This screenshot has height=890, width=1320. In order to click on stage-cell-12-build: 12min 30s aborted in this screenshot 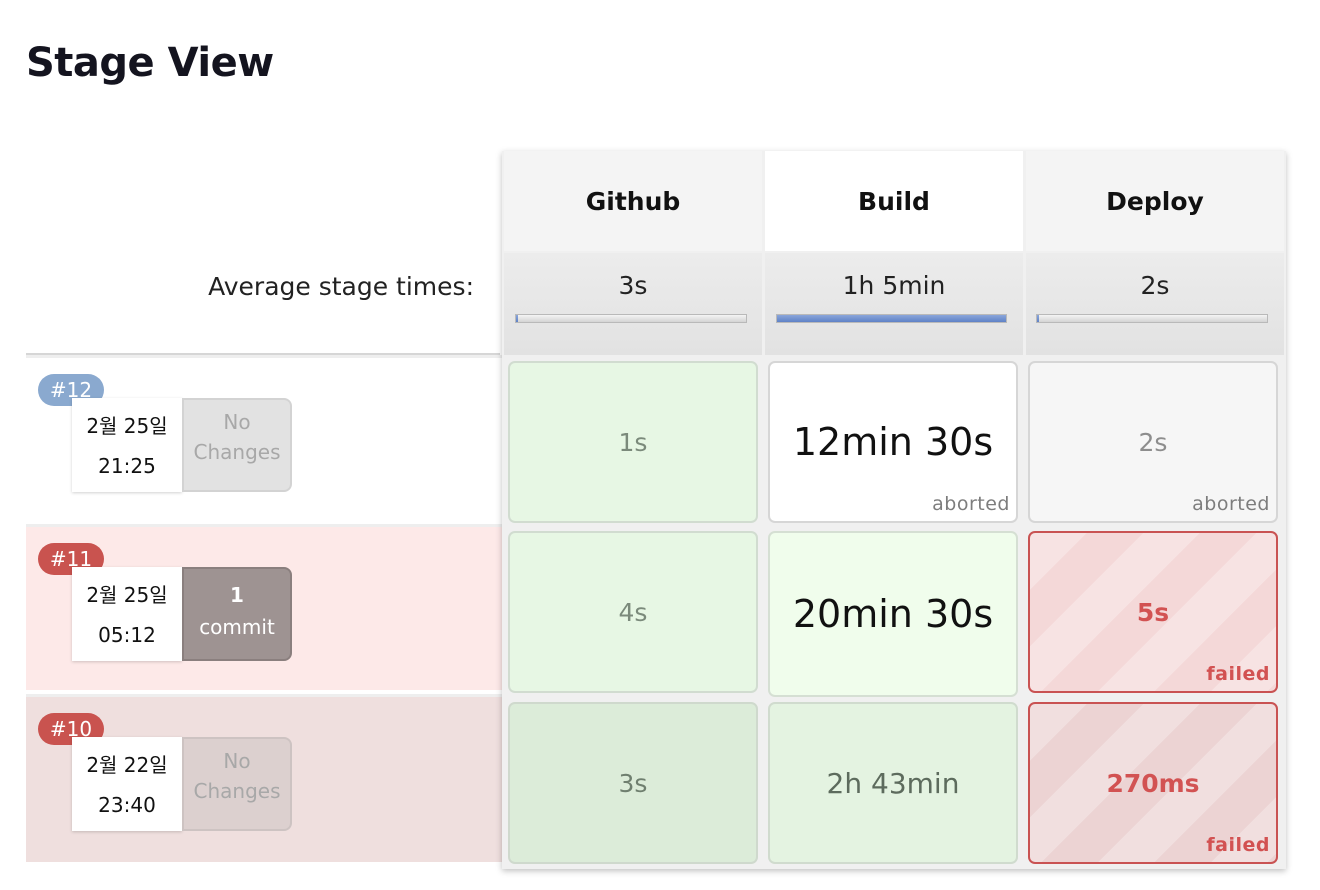, I will do `click(893, 442)`.